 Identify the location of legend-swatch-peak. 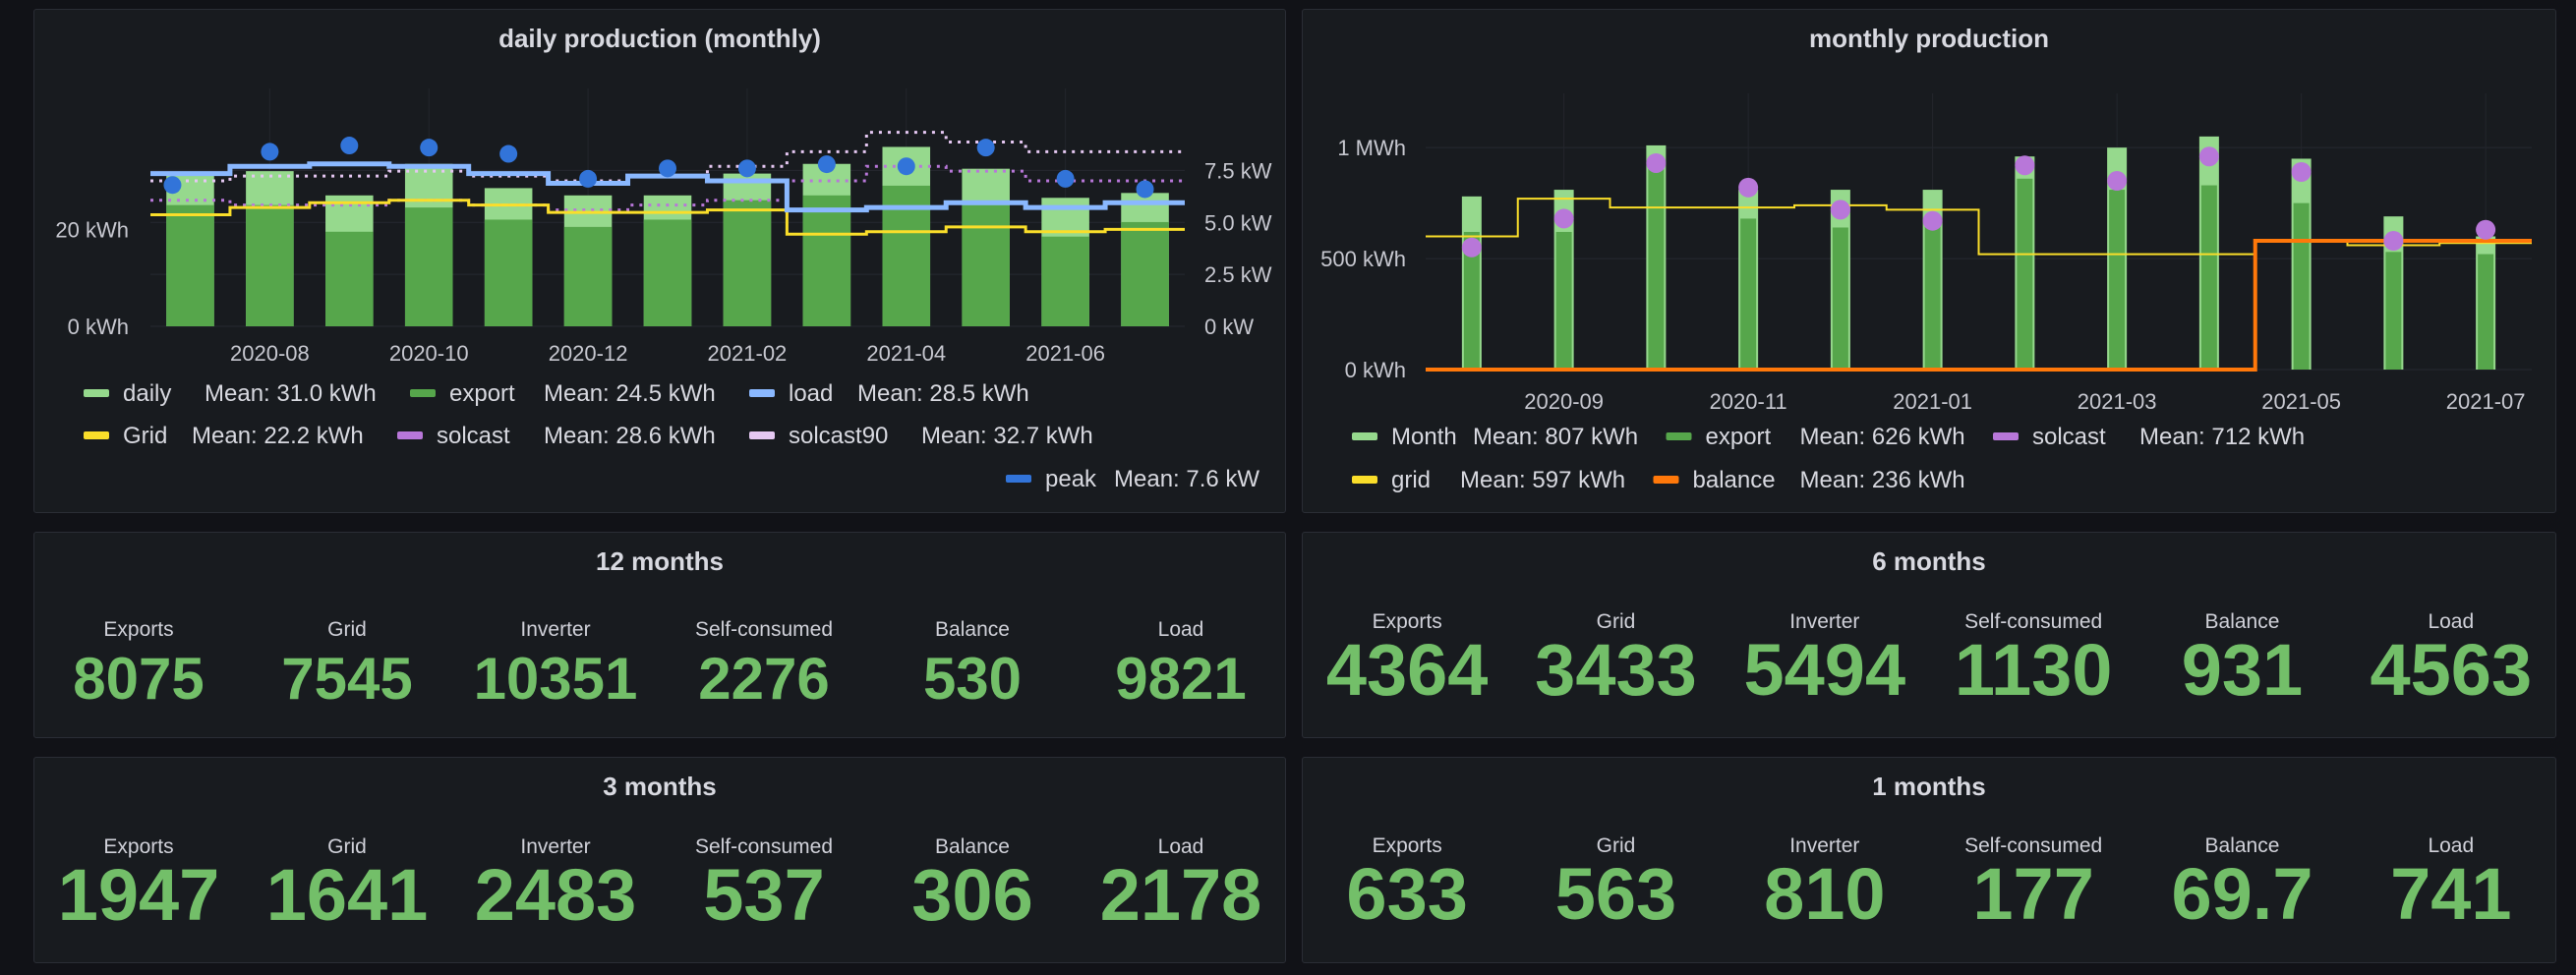
(1018, 479).